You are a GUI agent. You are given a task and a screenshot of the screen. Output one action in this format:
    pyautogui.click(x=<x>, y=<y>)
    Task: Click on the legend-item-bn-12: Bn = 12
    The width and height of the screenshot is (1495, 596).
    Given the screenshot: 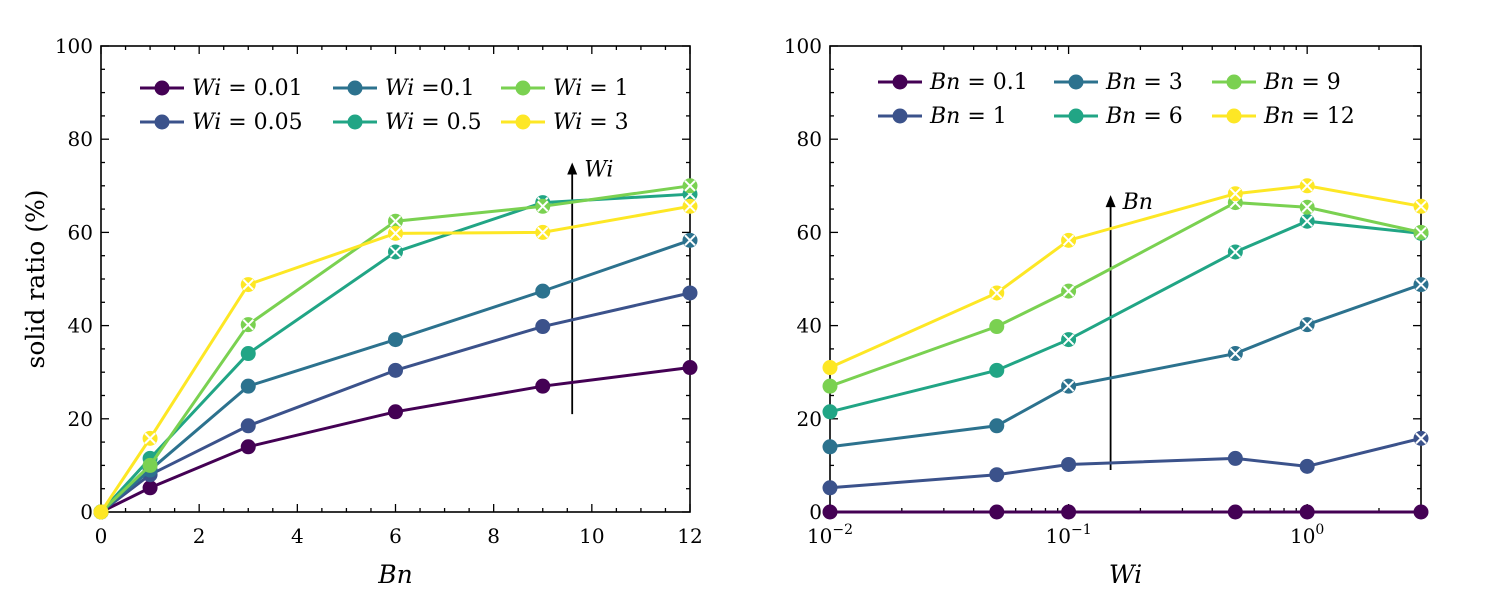 What is the action you would take?
    pyautogui.click(x=1283, y=116)
    